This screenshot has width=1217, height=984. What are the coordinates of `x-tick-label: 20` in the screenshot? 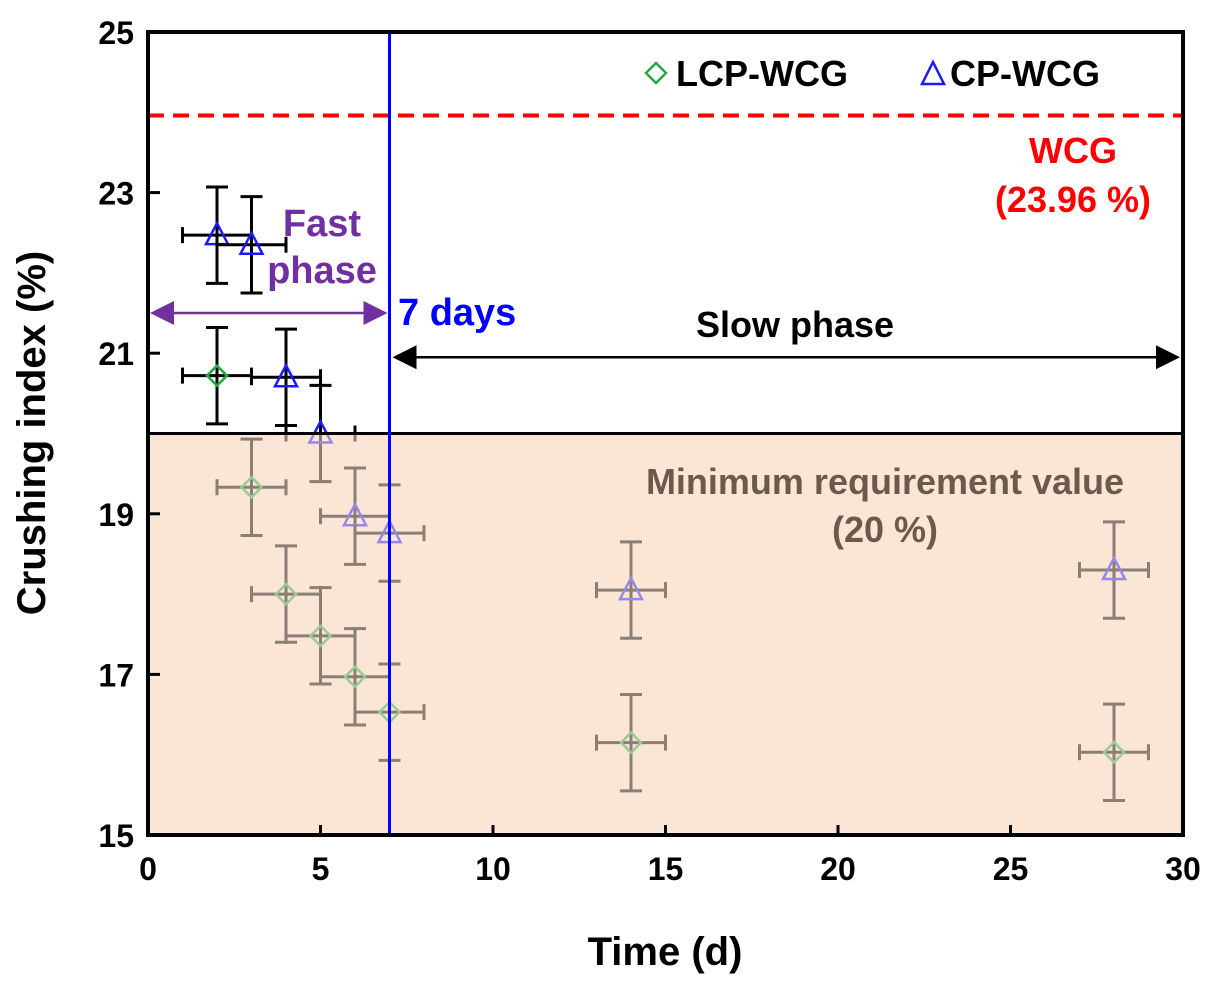 It's located at (838, 869).